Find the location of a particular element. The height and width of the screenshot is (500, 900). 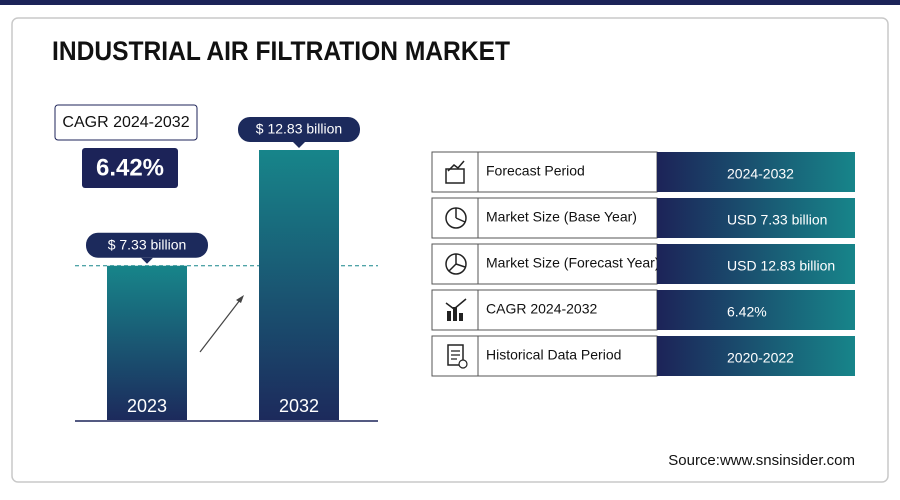

cagr-label: CAGR 2024-2032 is located at coordinates (125, 122).